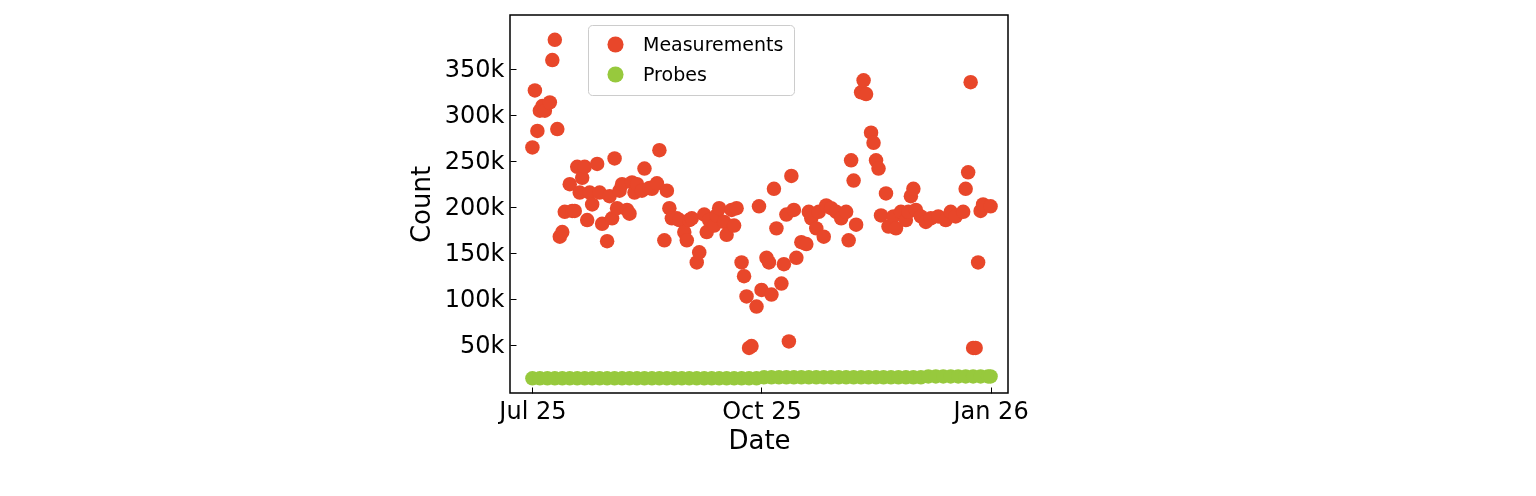 The height and width of the screenshot is (496, 1536). What do you see at coordinates (474, 298) in the screenshot?
I see `y-tick-label: 100k` at bounding box center [474, 298].